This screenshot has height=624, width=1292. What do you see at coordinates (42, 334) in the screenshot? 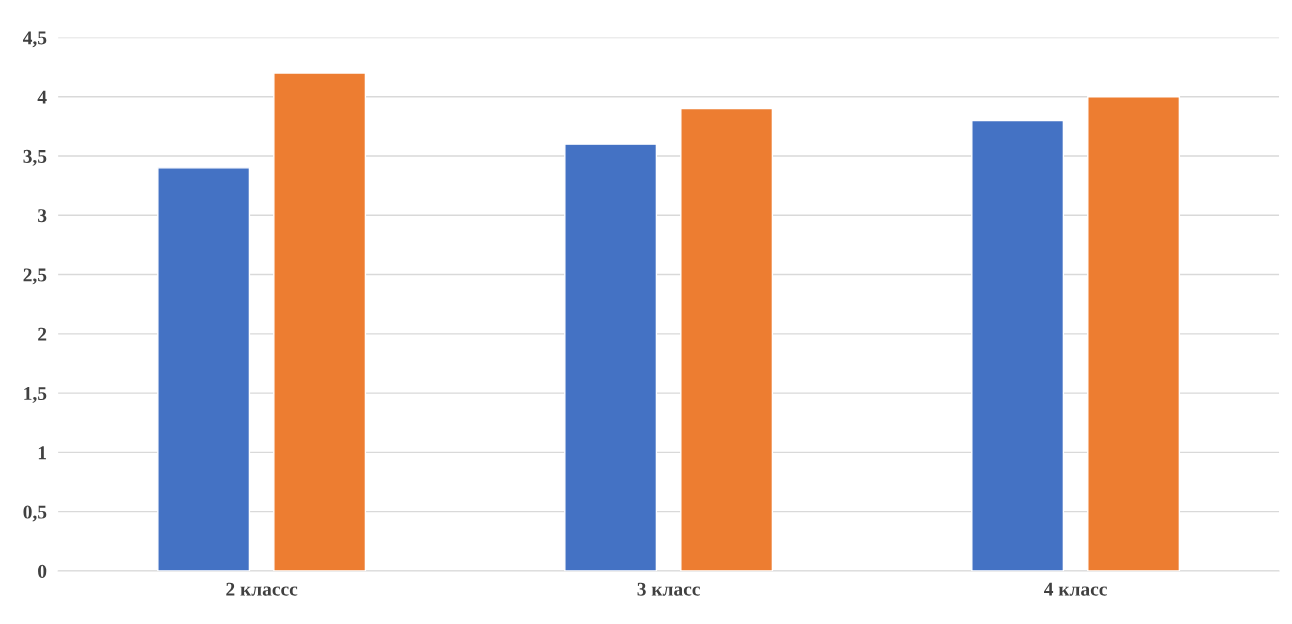
I see `y-tick-label: 2` at bounding box center [42, 334].